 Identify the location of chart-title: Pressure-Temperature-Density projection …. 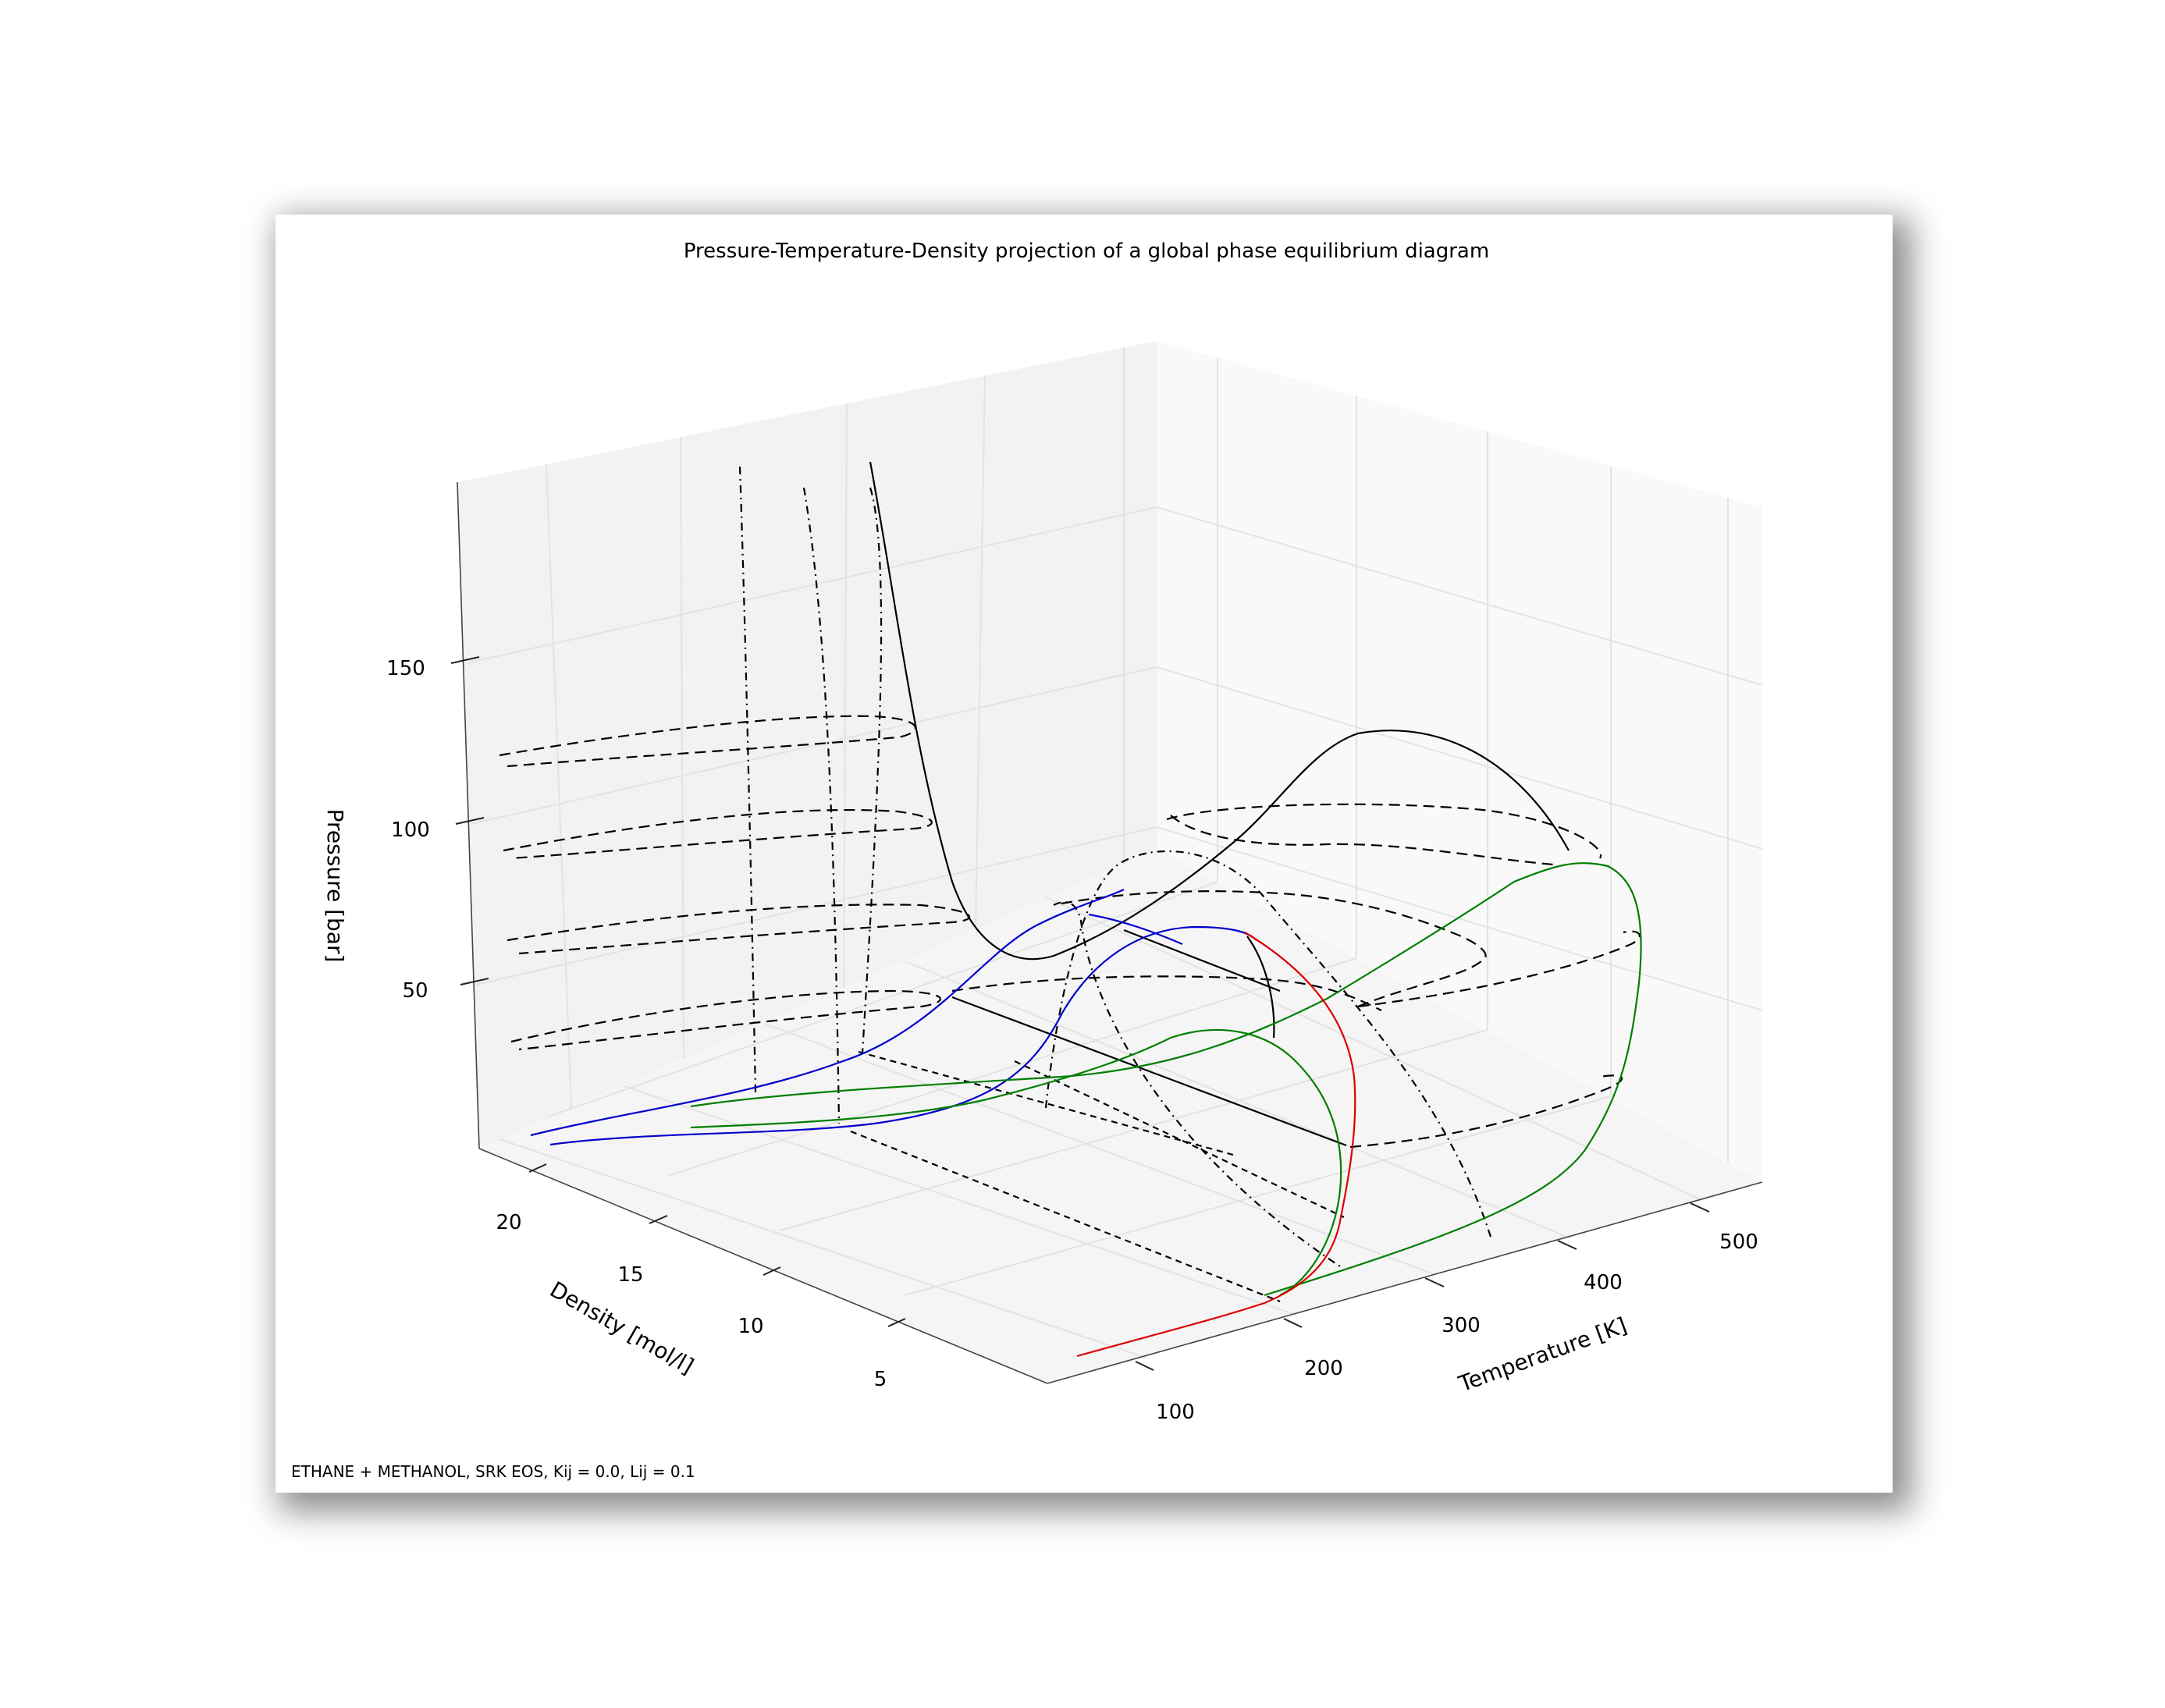
(1086, 251).